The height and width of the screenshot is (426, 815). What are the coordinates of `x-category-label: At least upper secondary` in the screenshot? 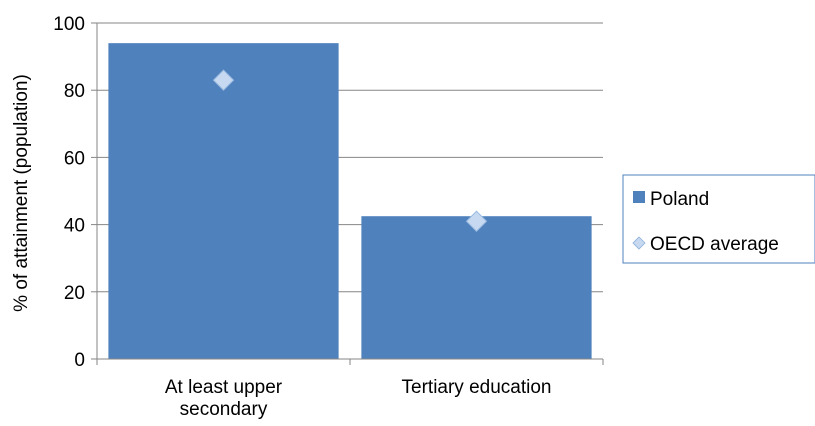 It's located at (224, 398).